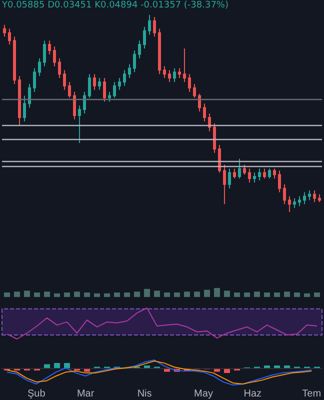 Image resolution: width=324 pixels, height=400 pixels. I want to click on x-tick-label: Şub, so click(37, 394).